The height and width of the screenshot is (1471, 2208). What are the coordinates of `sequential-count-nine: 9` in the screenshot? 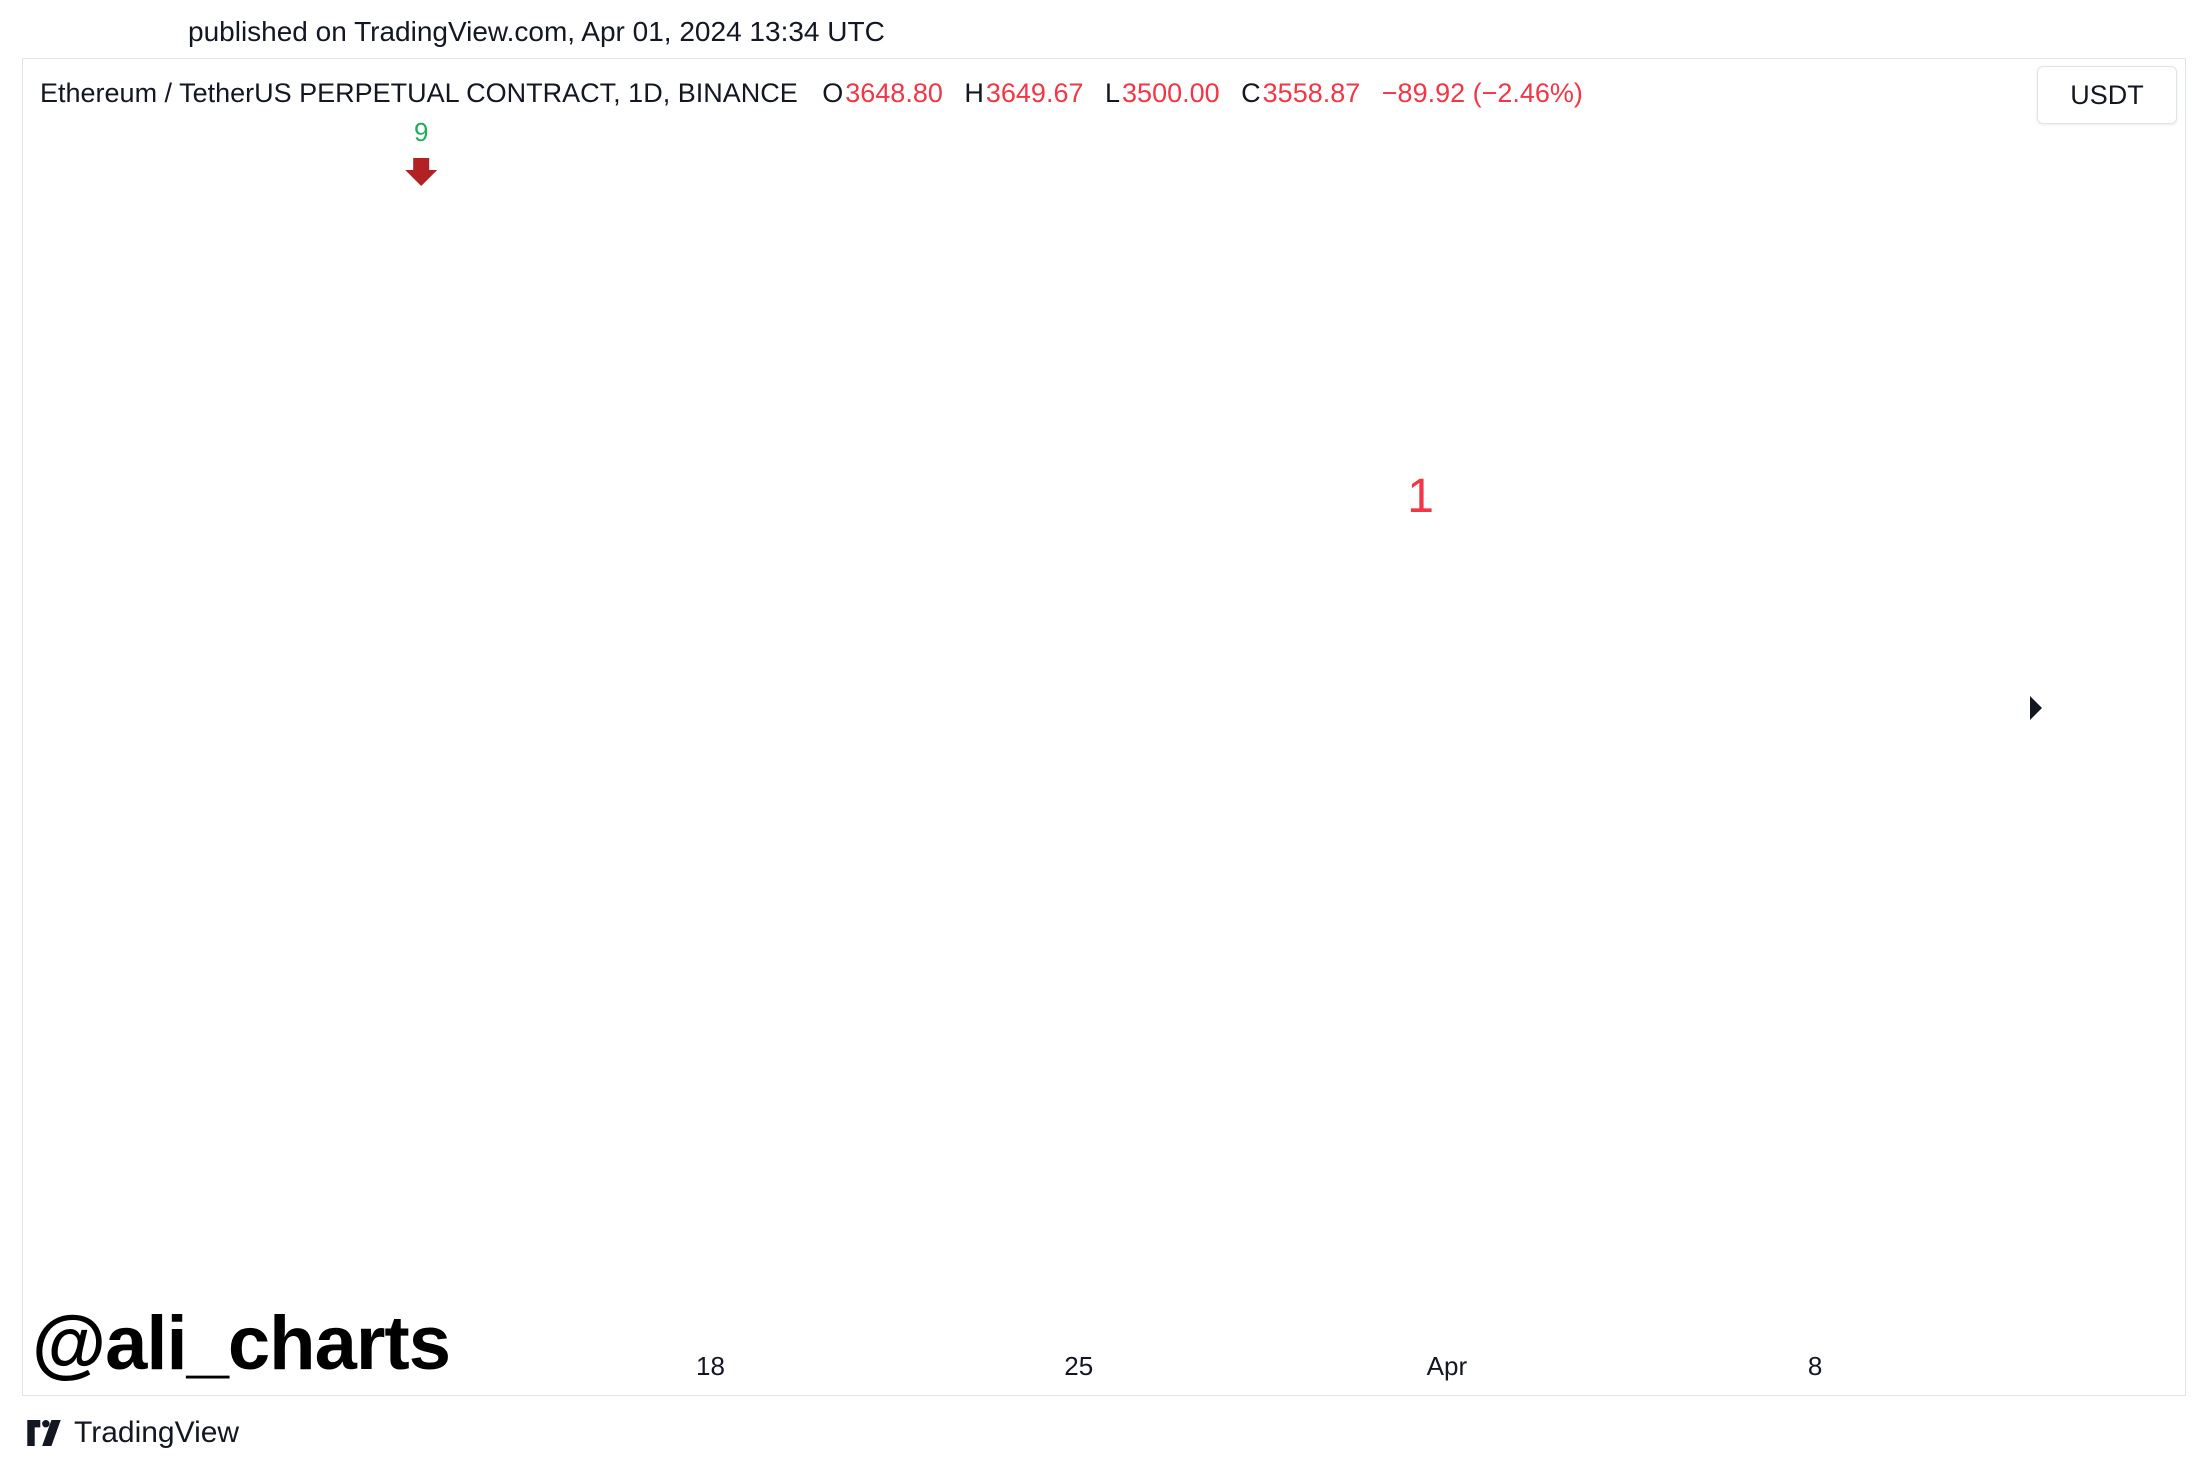 It's located at (421, 132).